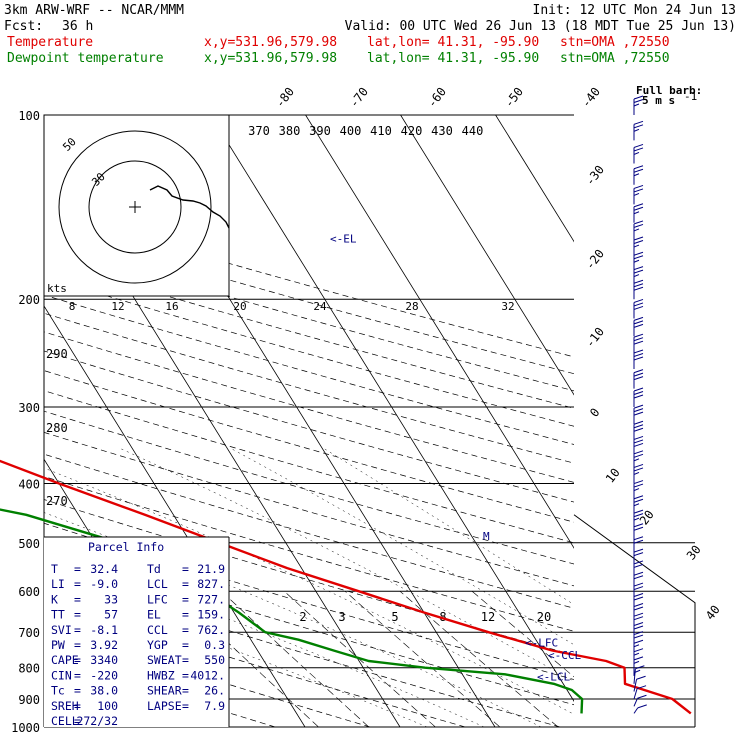  Describe the element at coordinates (164, 691) in the screenshot. I see `parcel-info-key: SHEAR` at that location.